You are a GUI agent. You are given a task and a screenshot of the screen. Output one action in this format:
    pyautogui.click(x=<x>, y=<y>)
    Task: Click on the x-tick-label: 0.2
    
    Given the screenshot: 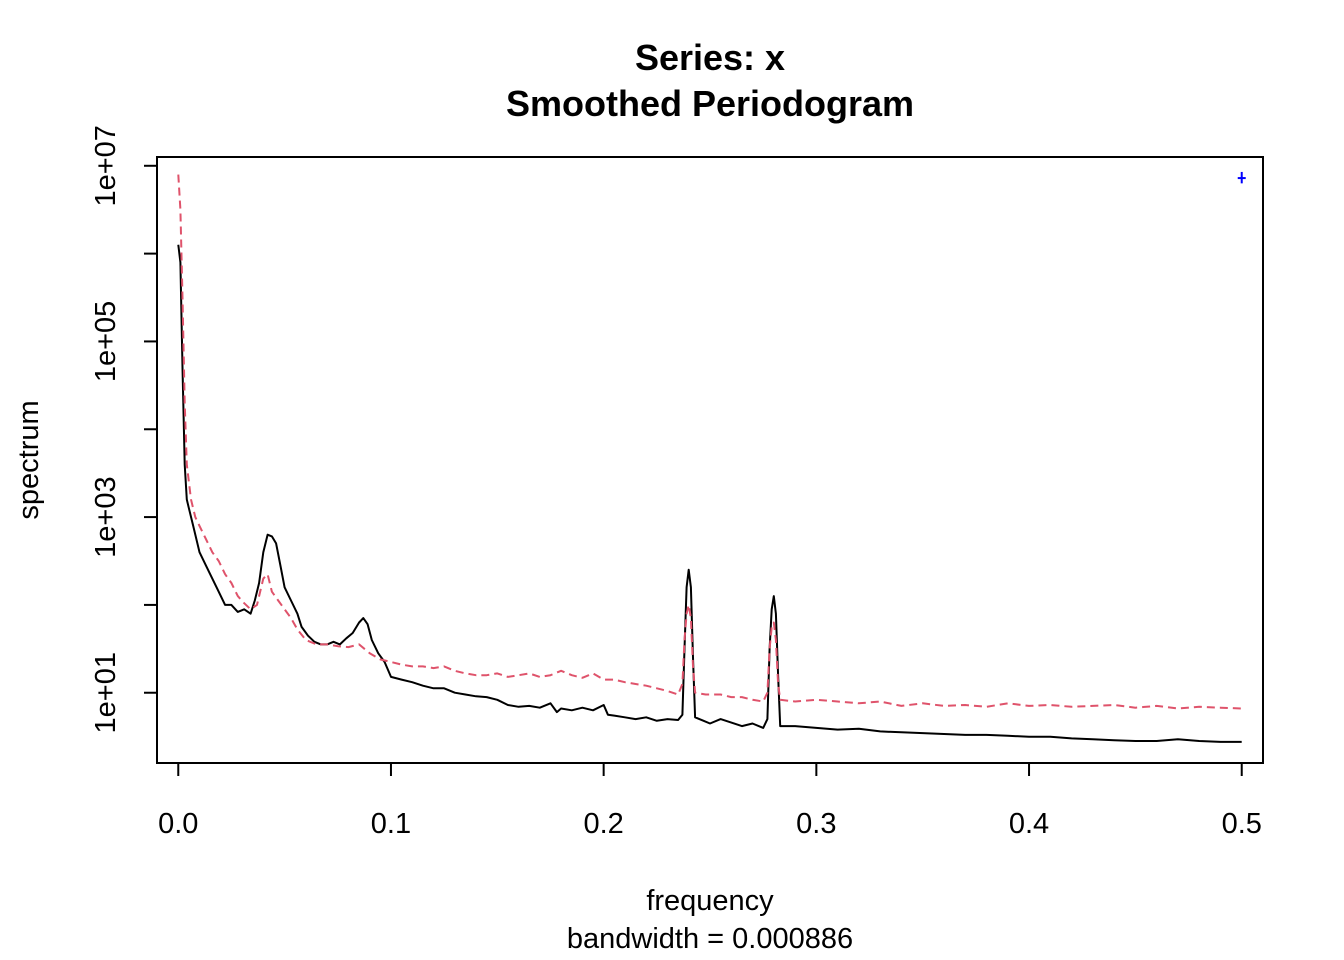 What is the action you would take?
    pyautogui.click(x=603, y=824)
    